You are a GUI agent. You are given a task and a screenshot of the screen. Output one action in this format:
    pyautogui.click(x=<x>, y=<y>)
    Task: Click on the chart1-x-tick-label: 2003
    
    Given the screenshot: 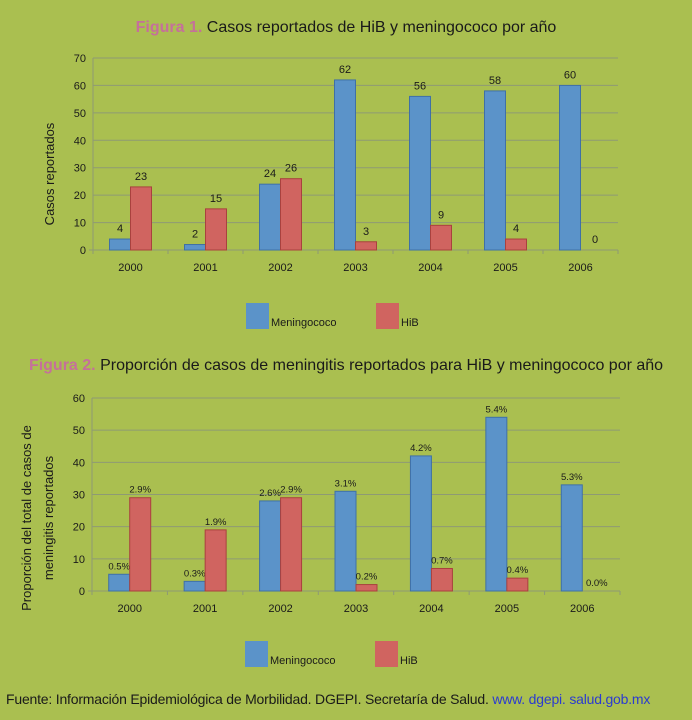 What is the action you would take?
    pyautogui.click(x=355, y=268)
    